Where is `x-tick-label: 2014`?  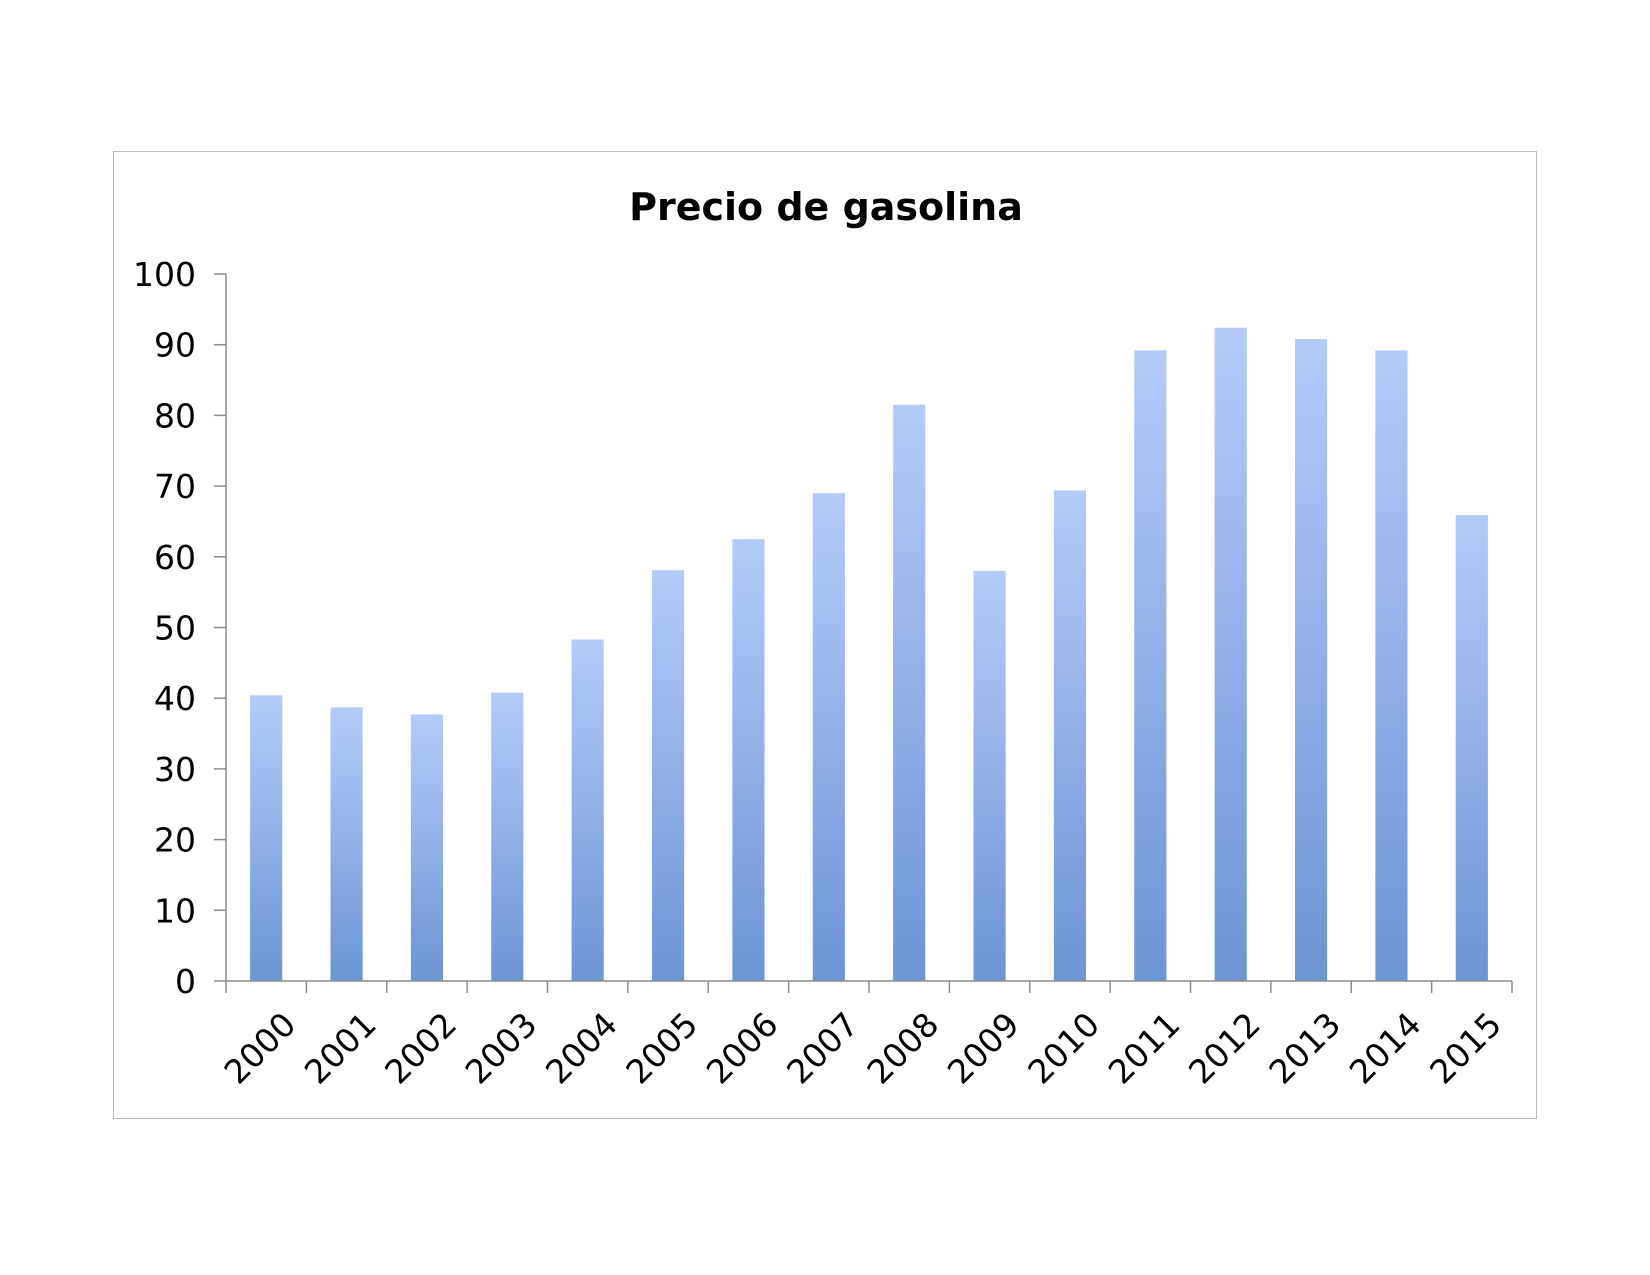
x-tick-label: 2014 is located at coordinates (1385, 1048).